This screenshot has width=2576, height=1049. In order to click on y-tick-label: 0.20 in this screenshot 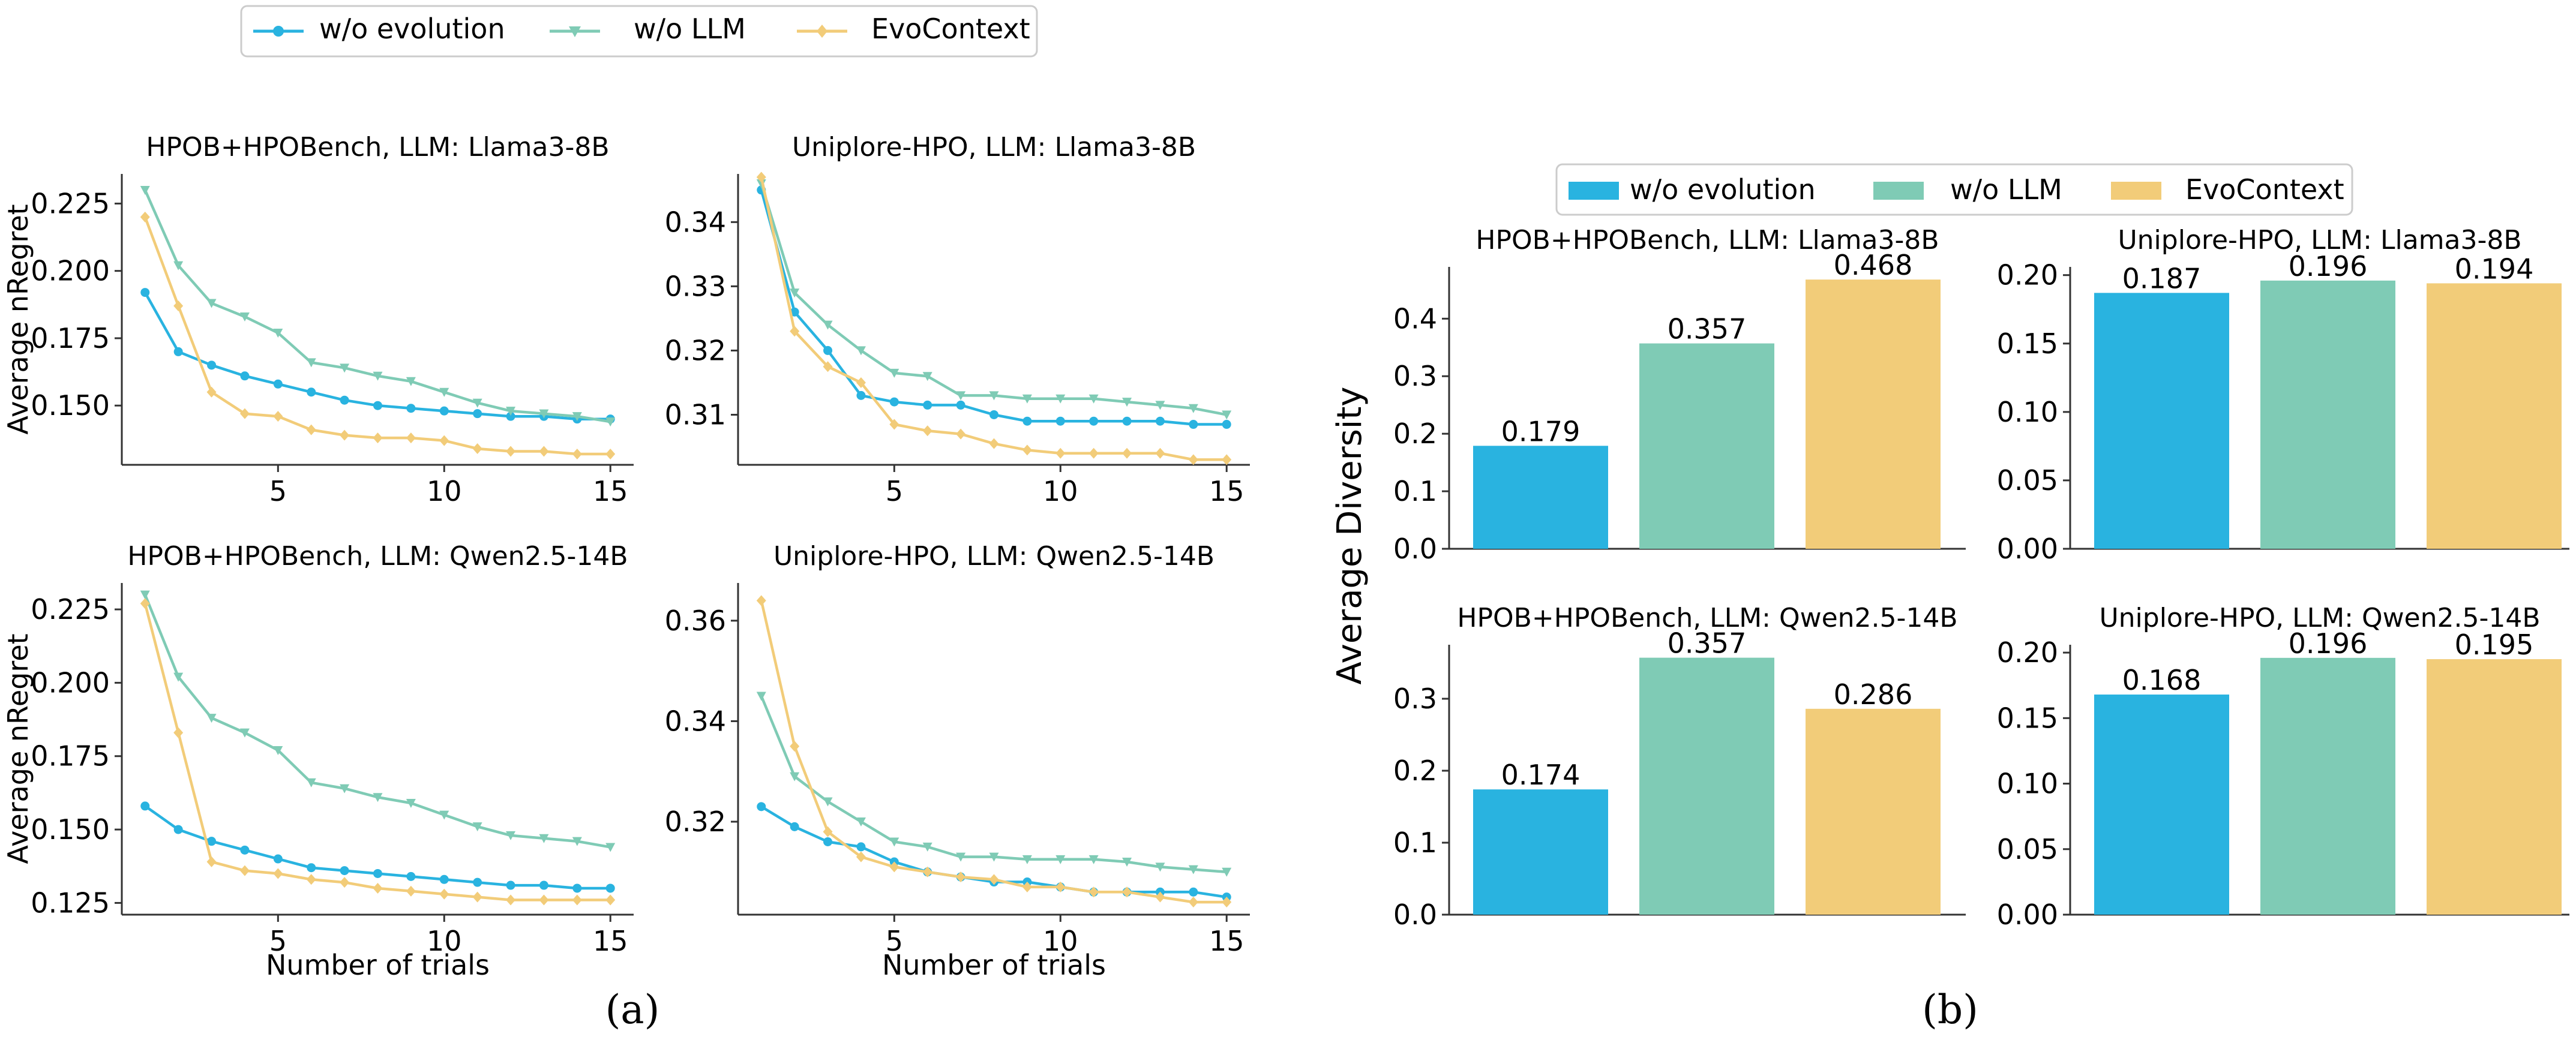, I will do `click(2027, 652)`.